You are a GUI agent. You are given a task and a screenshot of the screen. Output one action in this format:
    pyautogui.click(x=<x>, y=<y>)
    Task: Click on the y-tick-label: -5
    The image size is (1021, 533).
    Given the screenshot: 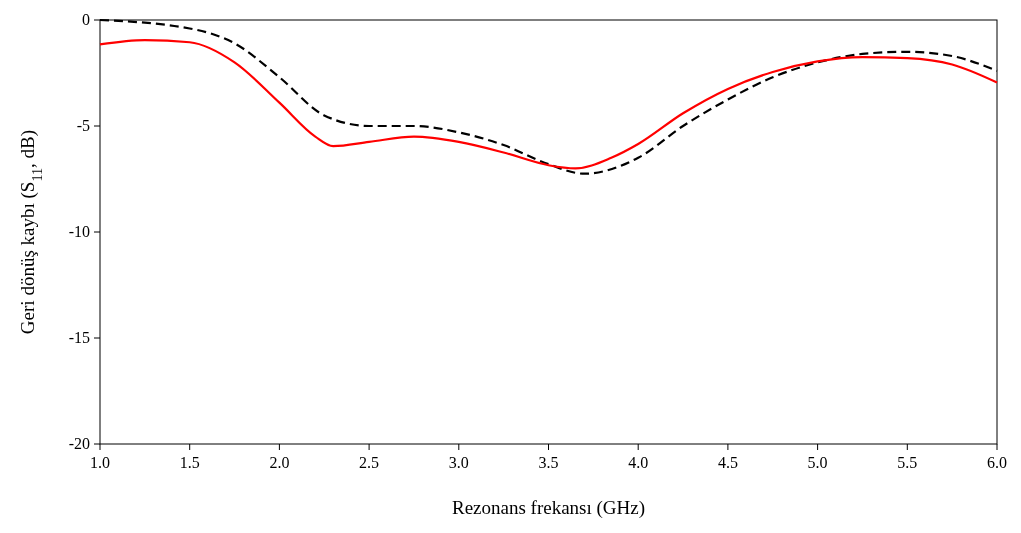 What is the action you would take?
    pyautogui.click(x=83, y=125)
    